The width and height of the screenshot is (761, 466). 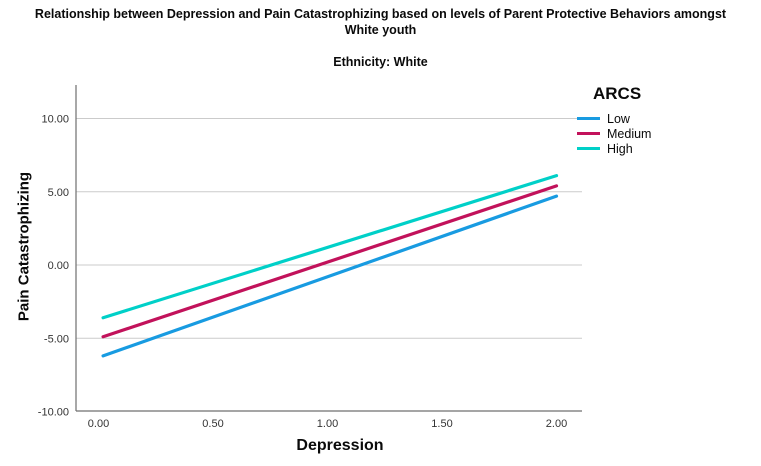 What do you see at coordinates (55, 120) in the screenshot?
I see `y-tick-label-10.00: 10.00` at bounding box center [55, 120].